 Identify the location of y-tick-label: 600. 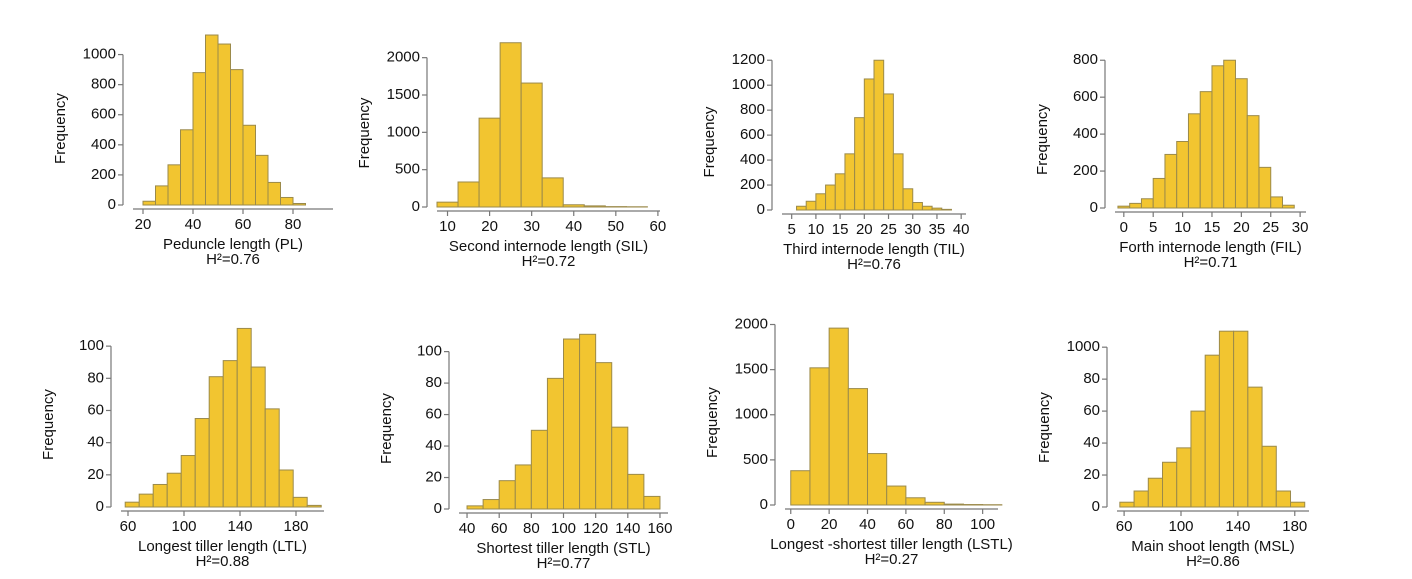
(103, 114).